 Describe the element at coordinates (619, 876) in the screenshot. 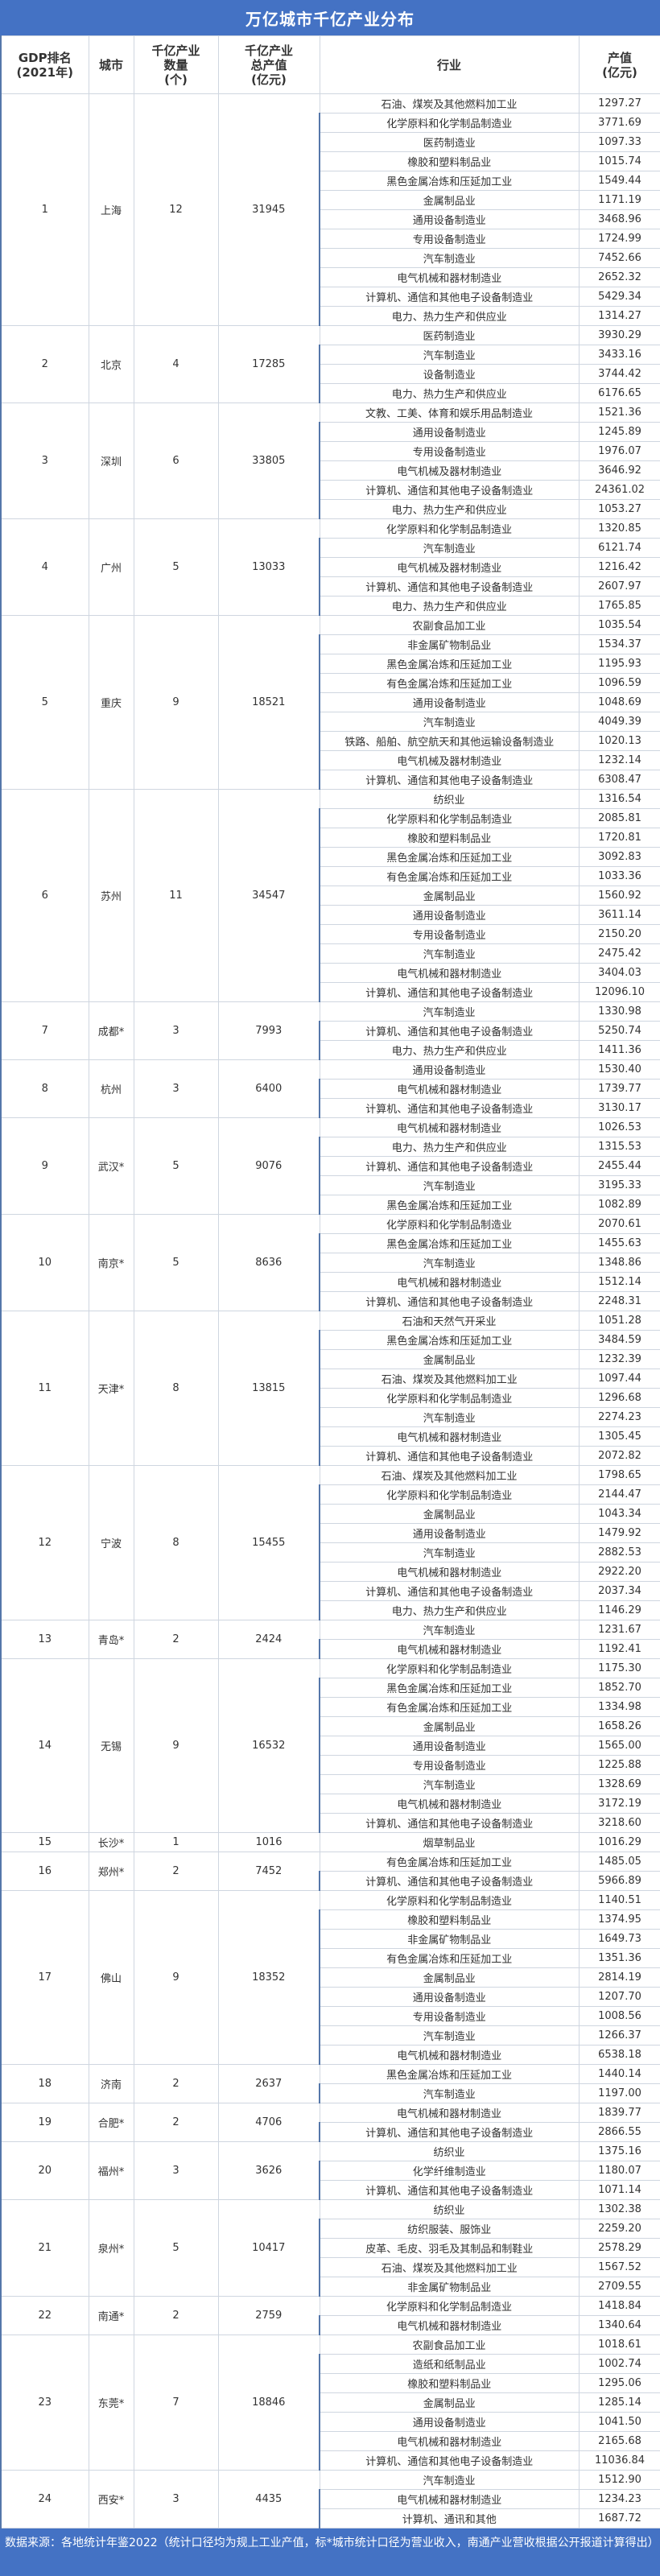

I see `output-cell: 1033.36` at that location.